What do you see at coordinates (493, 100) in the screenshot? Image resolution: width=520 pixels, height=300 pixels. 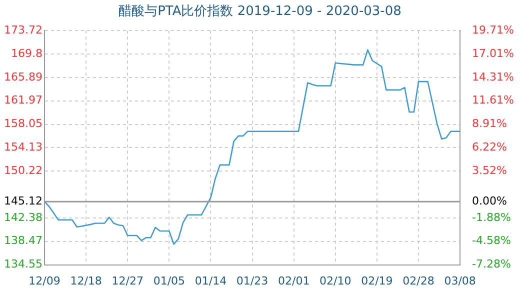 I see `y2-tick-label: 11.61%` at bounding box center [493, 100].